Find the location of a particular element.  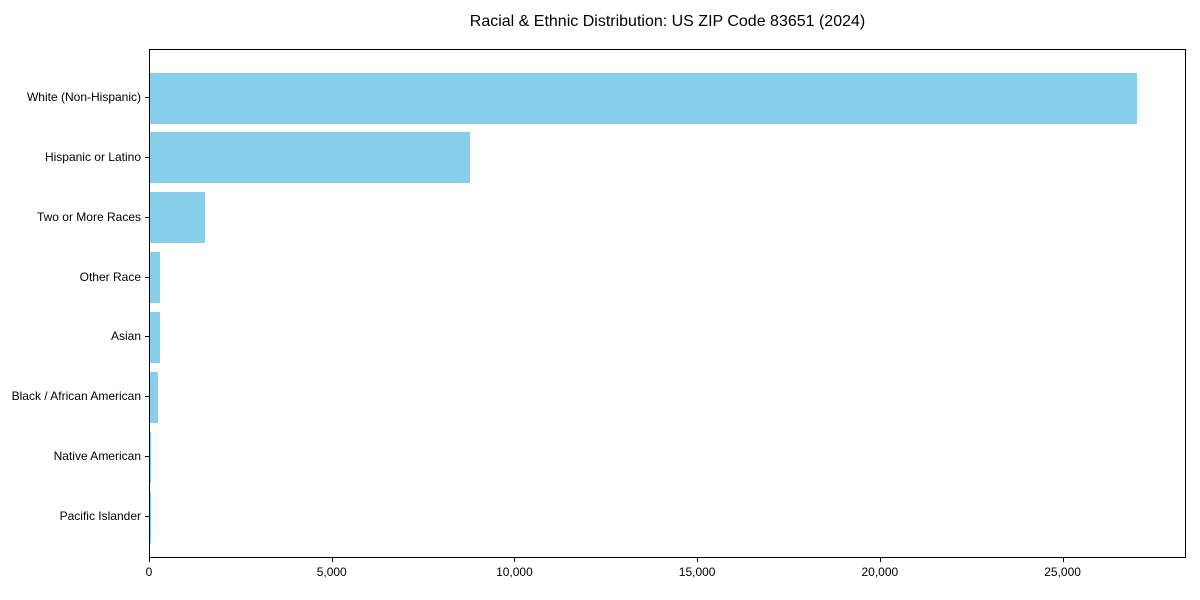

y-tick-mark-two-or-more-races is located at coordinates (147, 217).